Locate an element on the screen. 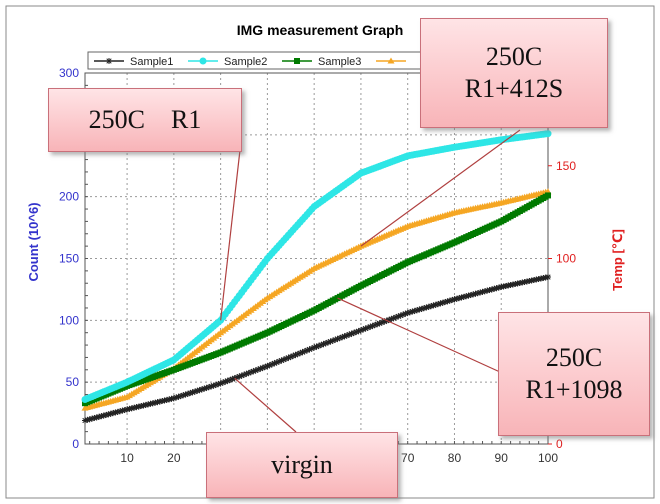 This screenshot has width=660, height=504. callout-virgin-line-1: virgin is located at coordinates (302, 464).